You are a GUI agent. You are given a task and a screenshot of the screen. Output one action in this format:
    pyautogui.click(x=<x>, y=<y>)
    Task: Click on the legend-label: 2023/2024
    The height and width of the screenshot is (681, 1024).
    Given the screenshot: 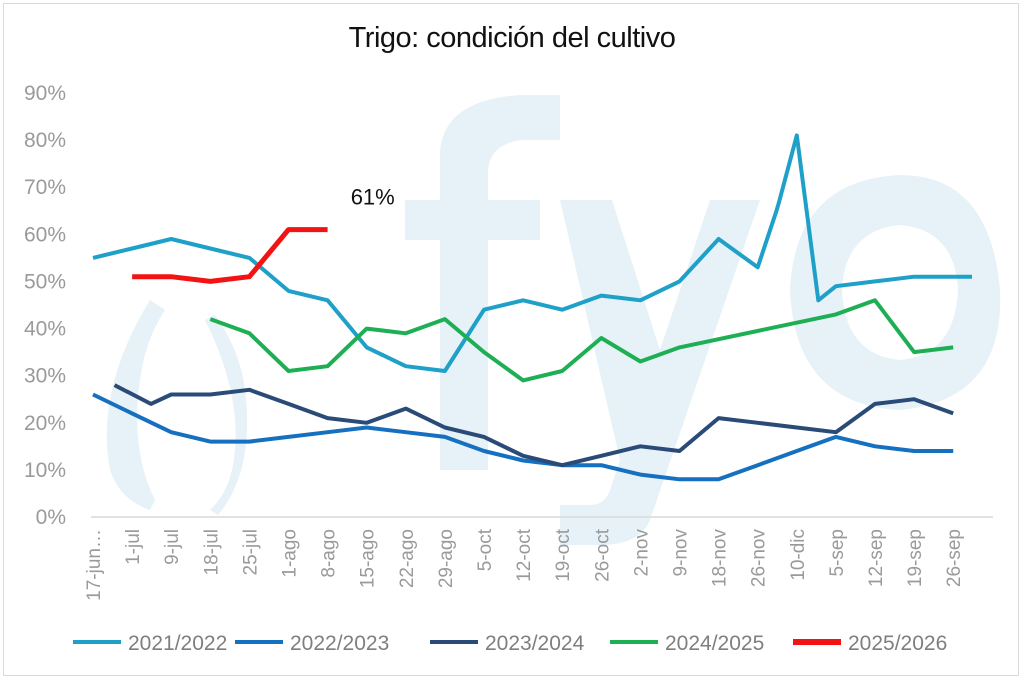 What is the action you would take?
    pyautogui.click(x=535, y=643)
    